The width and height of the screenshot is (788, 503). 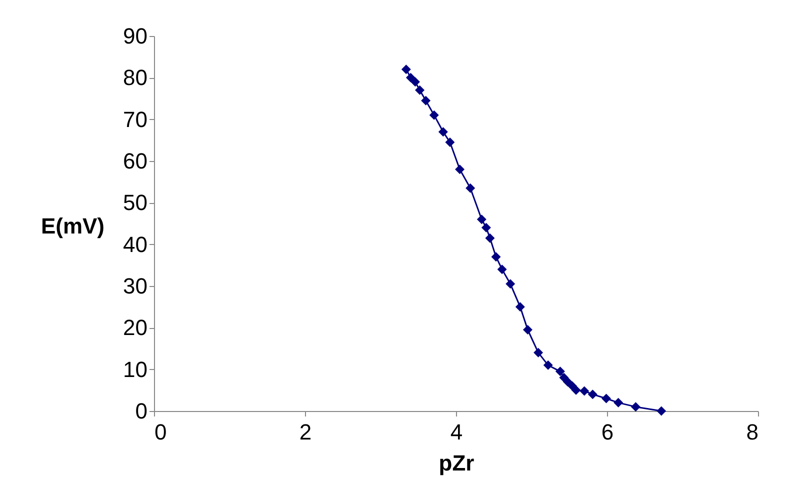 What do you see at coordinates (135, 77) in the screenshot?
I see `y-tick-label: 80` at bounding box center [135, 77].